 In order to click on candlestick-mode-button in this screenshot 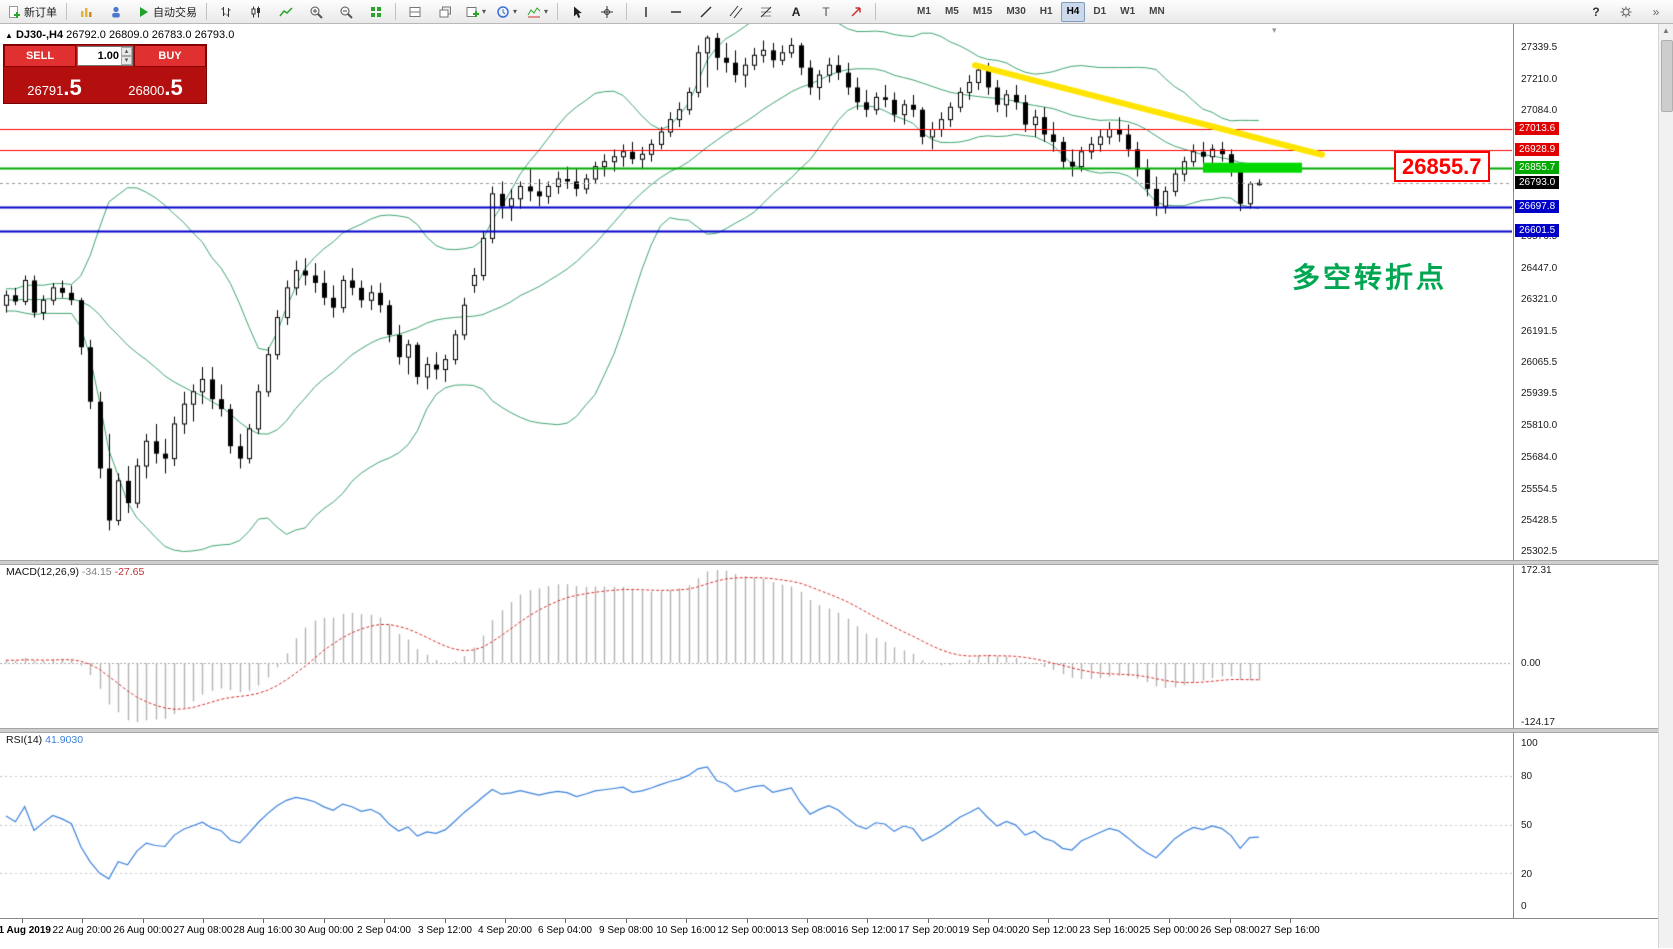, I will do `click(256, 12)`.